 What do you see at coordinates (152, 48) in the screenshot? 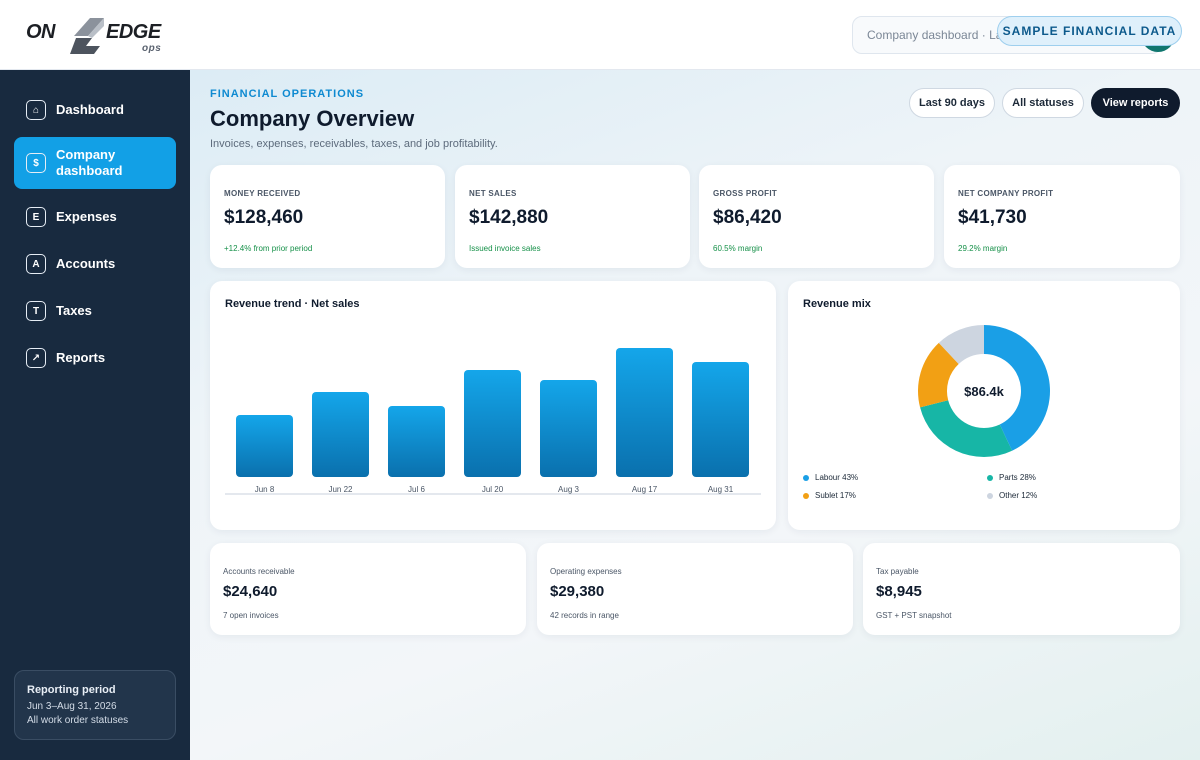
I see `logo-subtext: ops` at bounding box center [152, 48].